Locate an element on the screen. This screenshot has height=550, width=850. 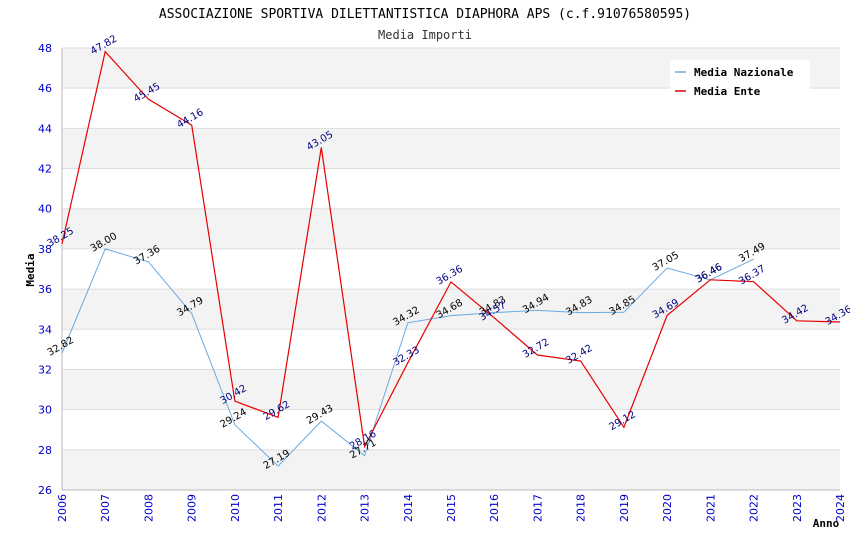
x-tick-label: 2009 is located at coordinates (192, 508).